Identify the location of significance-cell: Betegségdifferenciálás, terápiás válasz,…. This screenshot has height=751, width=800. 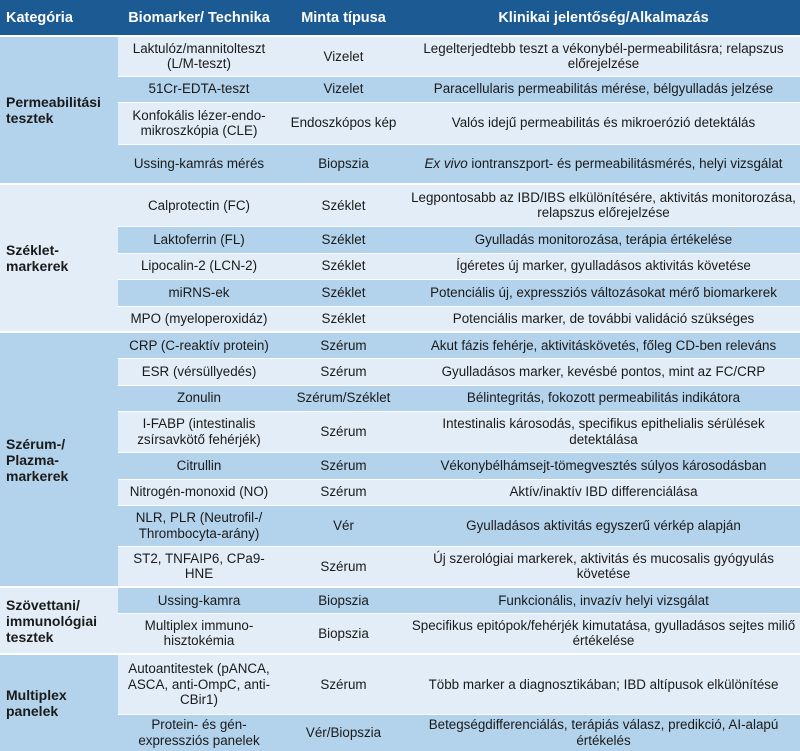
(603, 732).